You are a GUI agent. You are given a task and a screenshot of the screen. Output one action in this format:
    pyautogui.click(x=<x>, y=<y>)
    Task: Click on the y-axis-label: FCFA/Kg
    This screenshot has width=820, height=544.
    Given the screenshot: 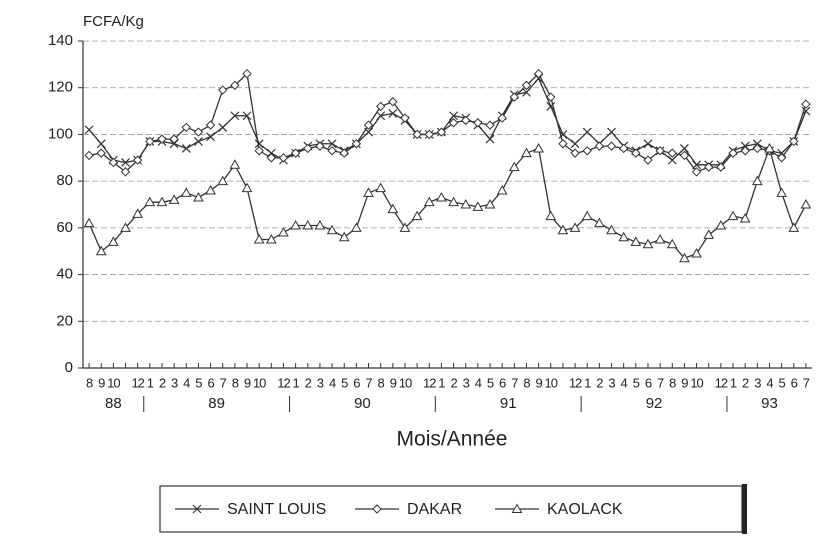 What is the action you would take?
    pyautogui.click(x=113, y=21)
    